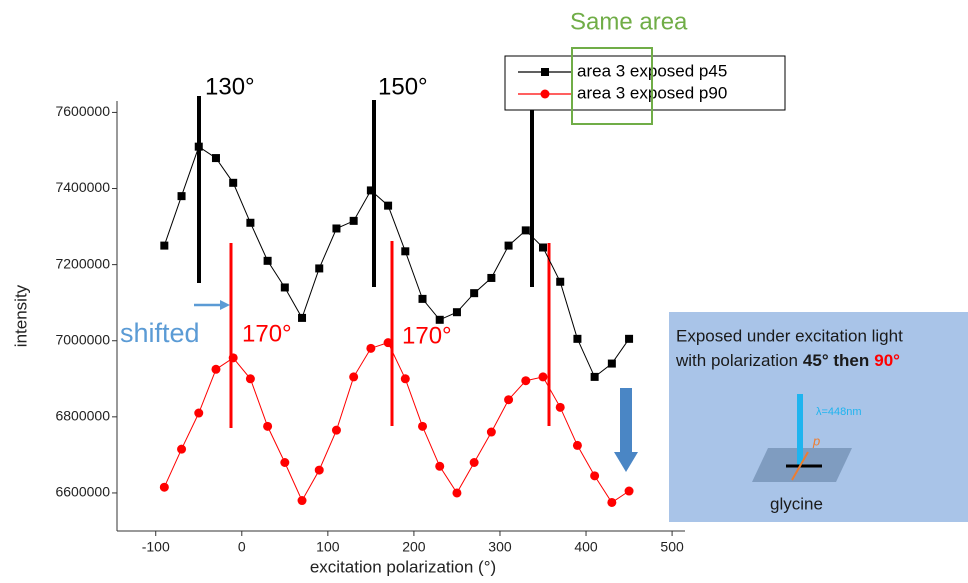 The image size is (968, 583). I want to click on info-text: 90°, so click(887, 360).